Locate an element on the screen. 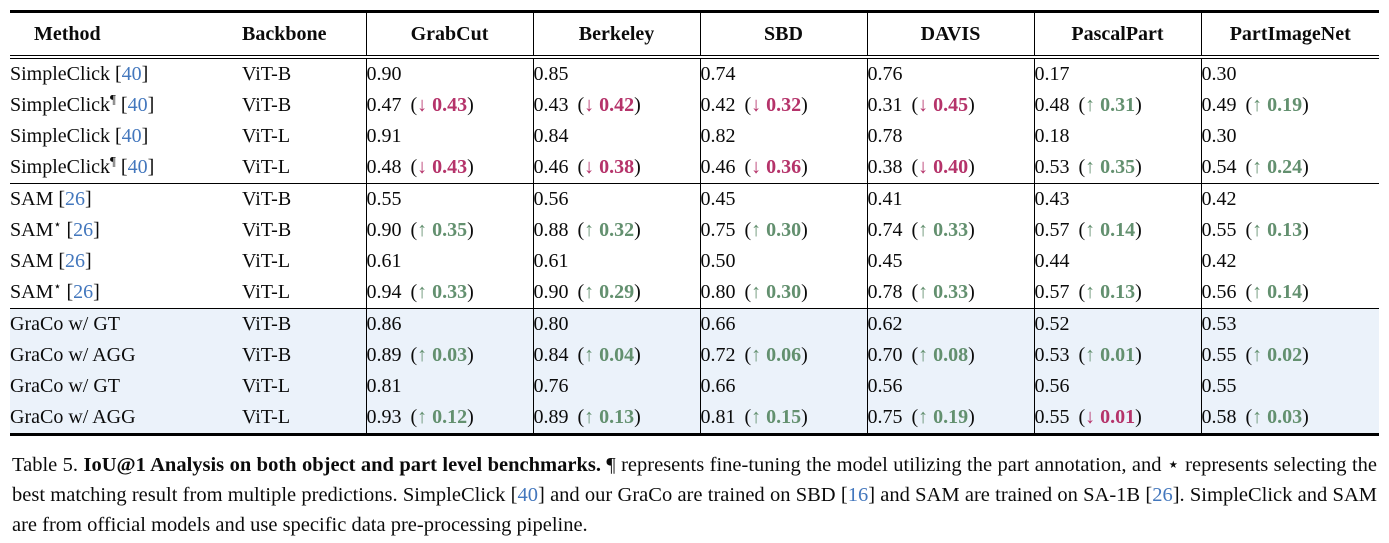 This screenshot has height=543, width=1389. score-cell-partimagenet: 0.54 (↑ 0.24) is located at coordinates (1289, 168).